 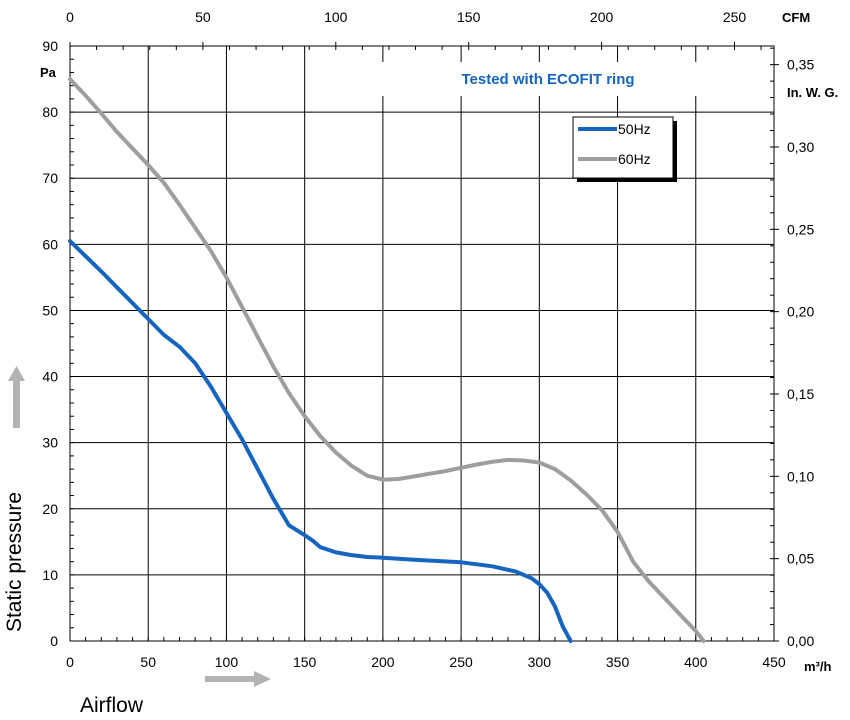 What do you see at coordinates (148, 662) in the screenshot?
I see `x-tick-label: 50` at bounding box center [148, 662].